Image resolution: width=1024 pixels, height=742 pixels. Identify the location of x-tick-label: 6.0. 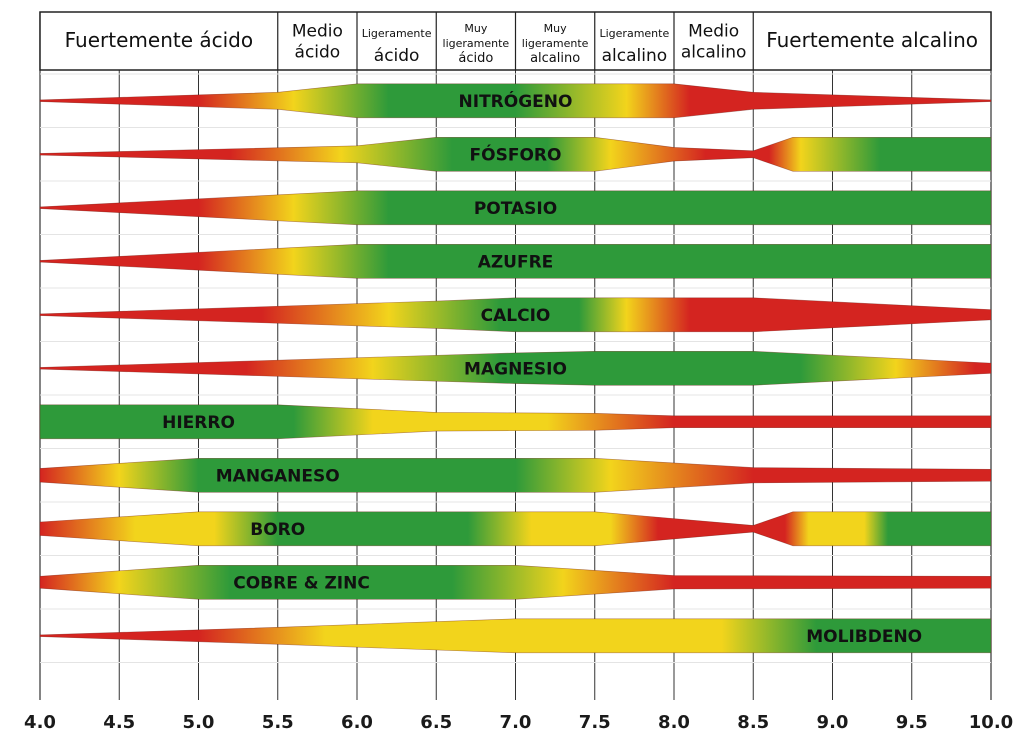
(357, 722).